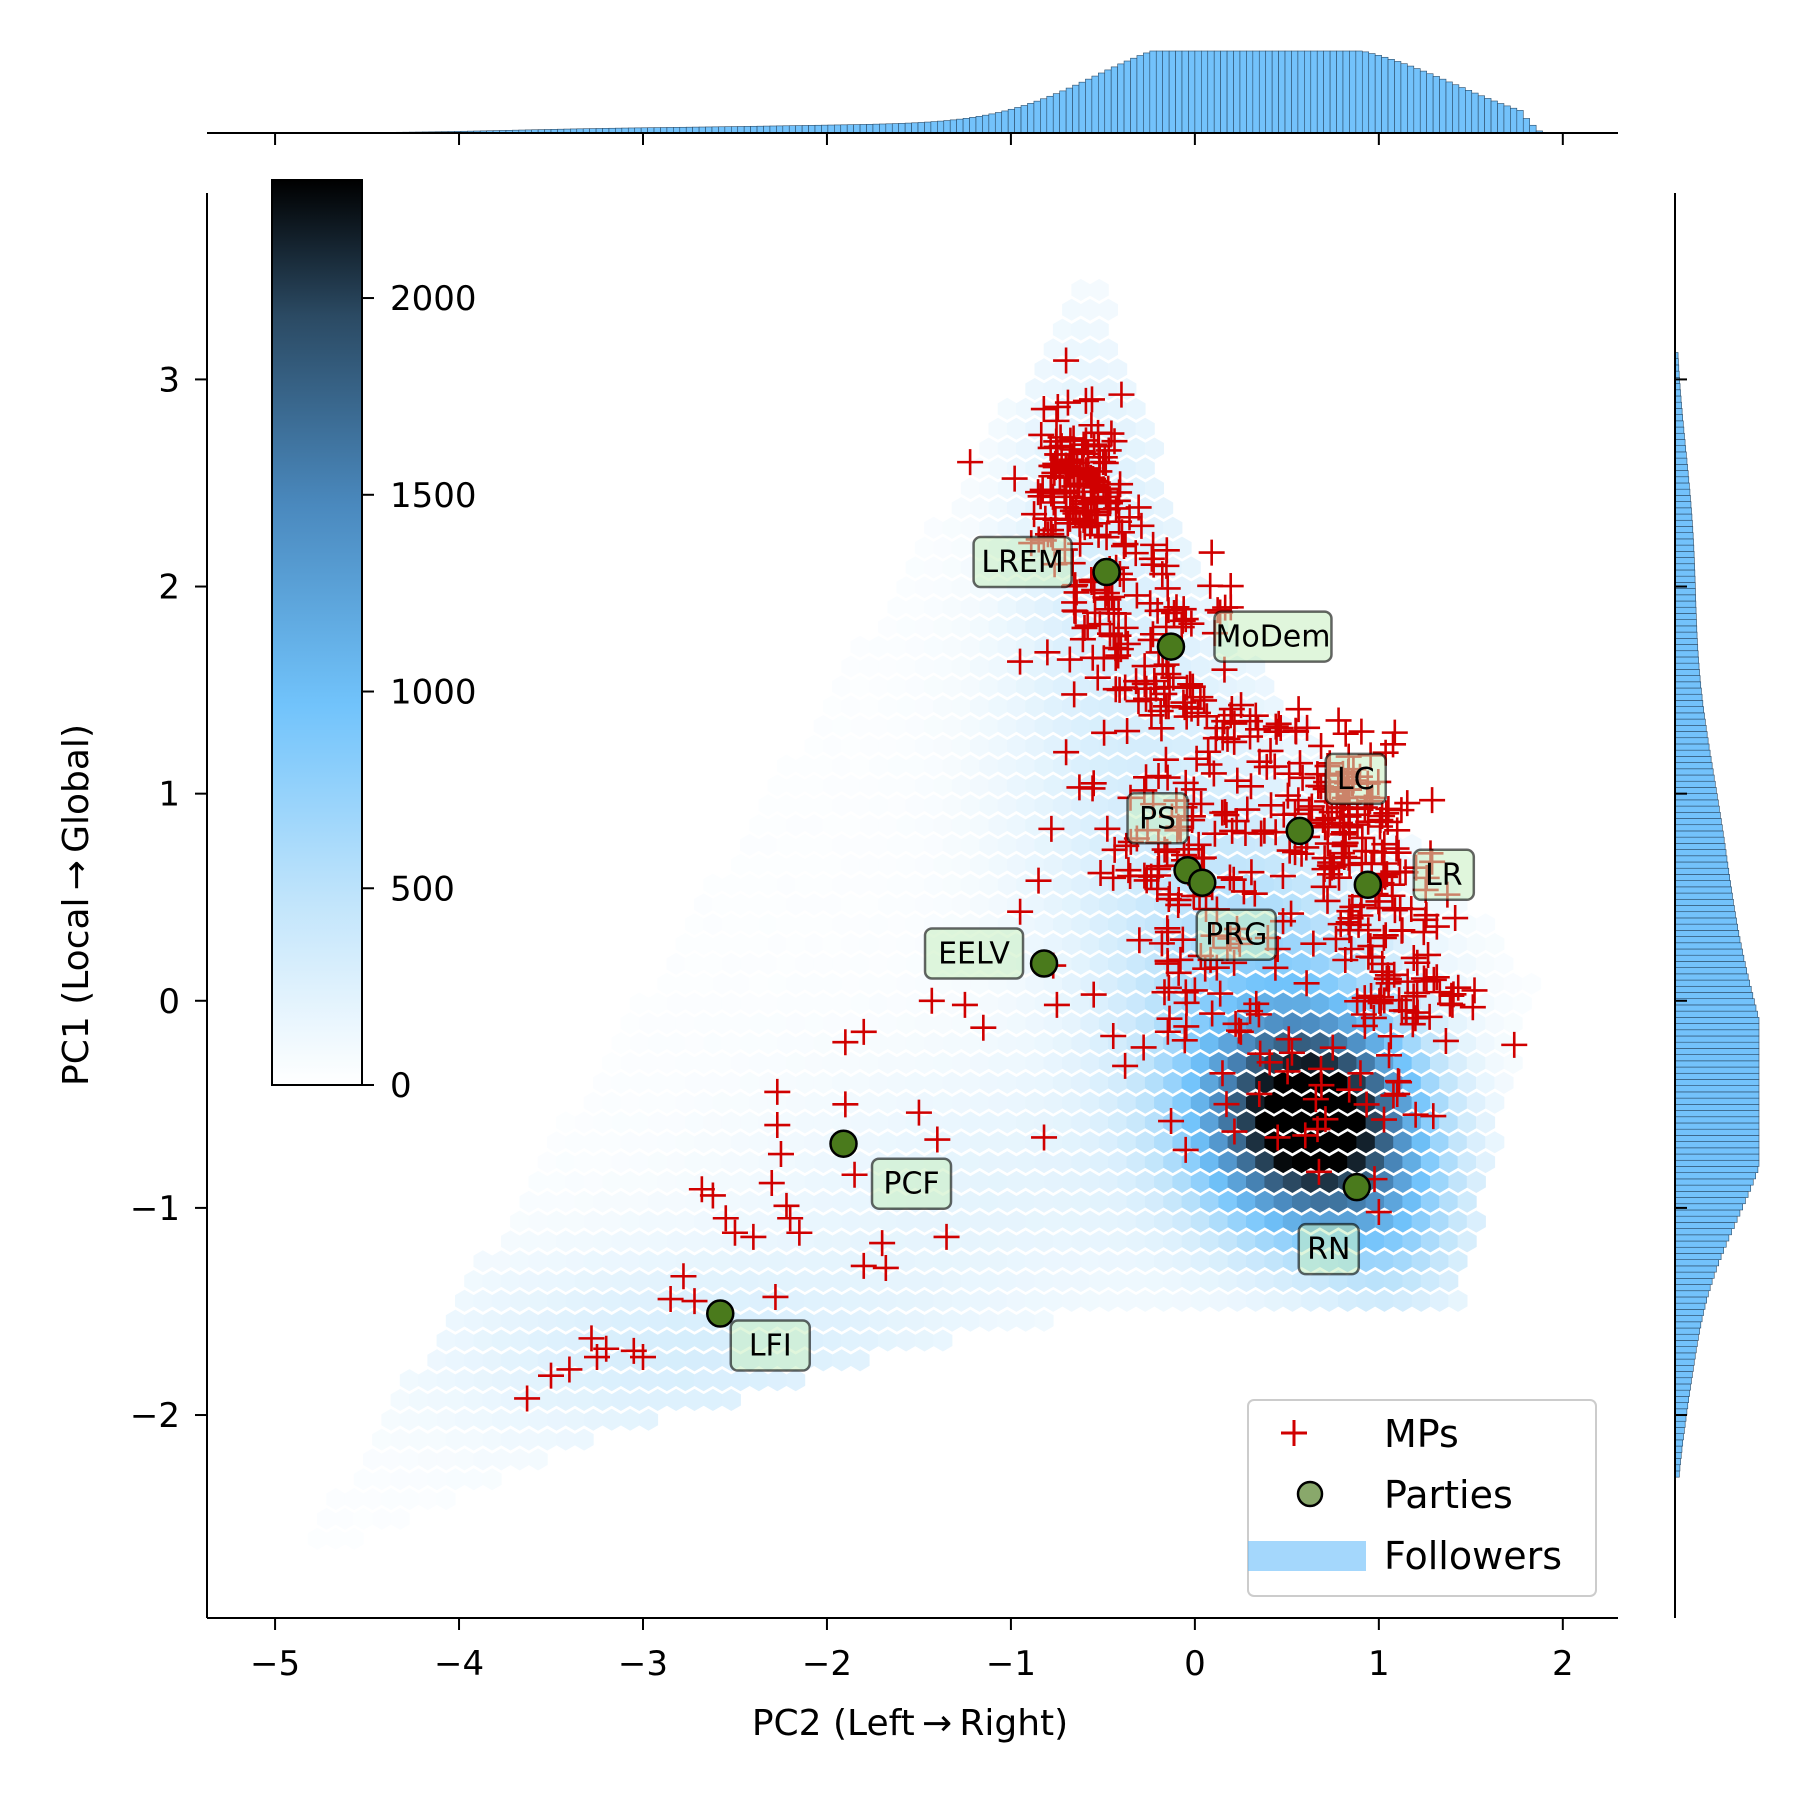 This screenshot has height=1800, width=1800. Describe the element at coordinates (1272, 637) in the screenshot. I see `party-label-text: MoDem` at that location.